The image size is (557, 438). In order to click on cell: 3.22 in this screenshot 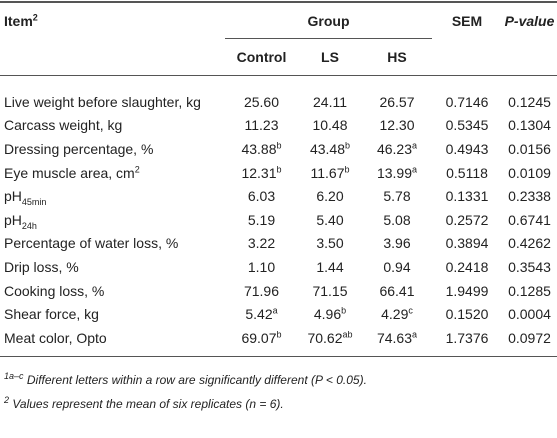, I will do `click(261, 243)`.